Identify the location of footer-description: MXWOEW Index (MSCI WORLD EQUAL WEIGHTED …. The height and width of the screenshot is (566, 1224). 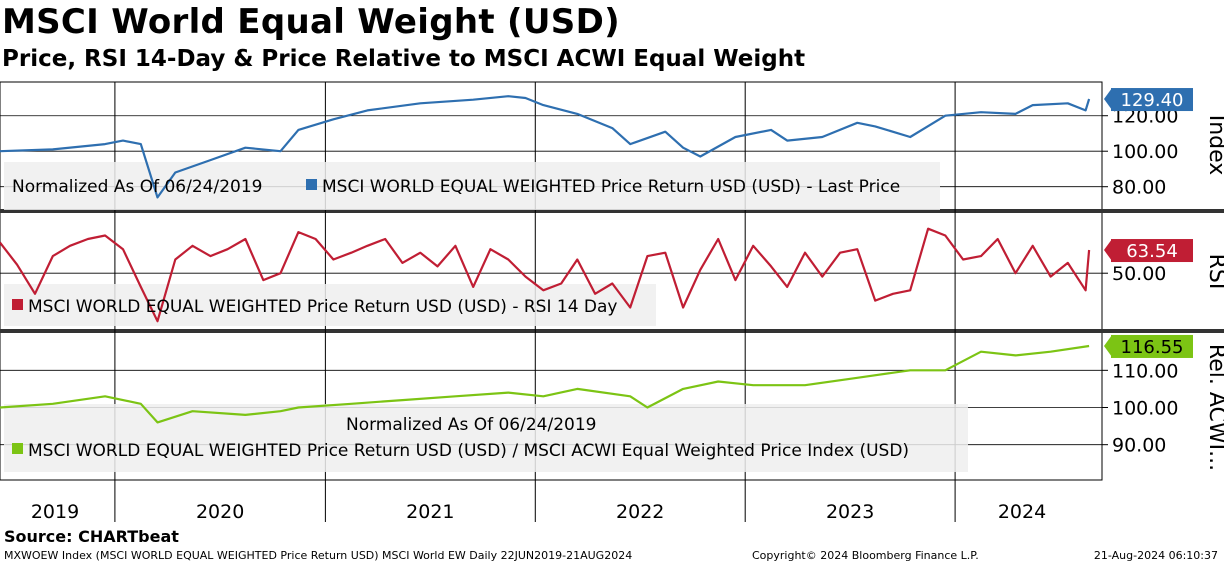
(318, 555).